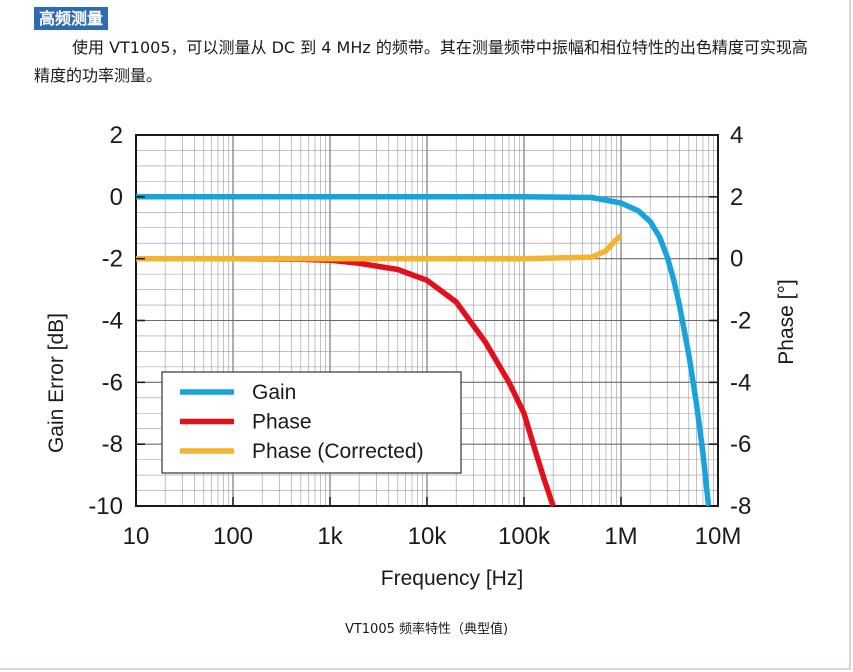  What do you see at coordinates (116, 197) in the screenshot?
I see `y-tick-label: 0` at bounding box center [116, 197].